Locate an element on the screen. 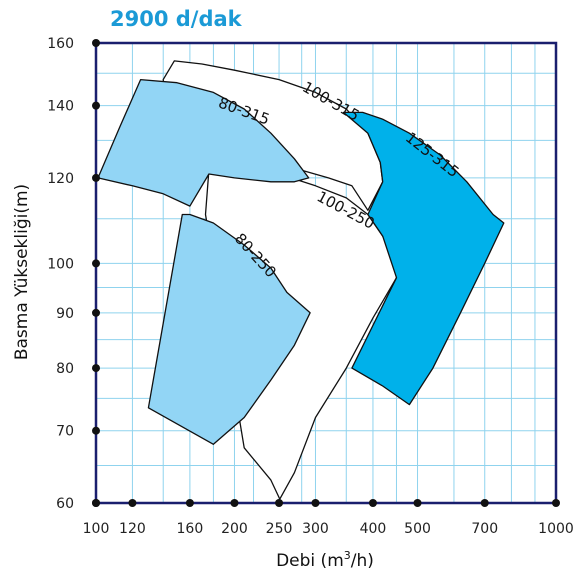 This screenshot has height=580, width=580. x-tick-label-500: 500 is located at coordinates (417, 529).